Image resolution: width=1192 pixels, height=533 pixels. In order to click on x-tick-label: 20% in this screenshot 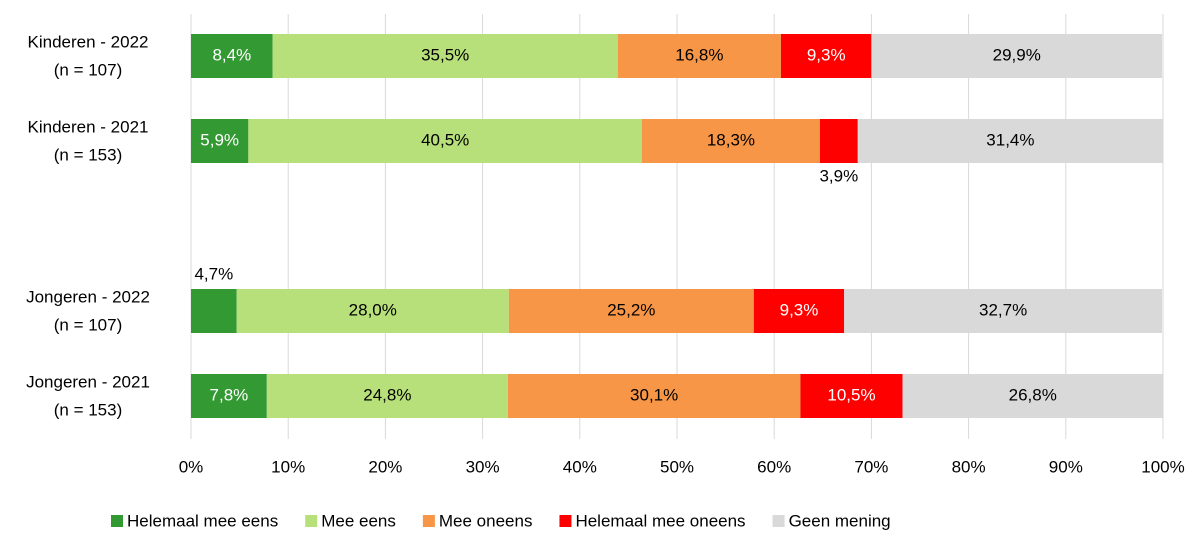, I will do `click(385, 466)`.